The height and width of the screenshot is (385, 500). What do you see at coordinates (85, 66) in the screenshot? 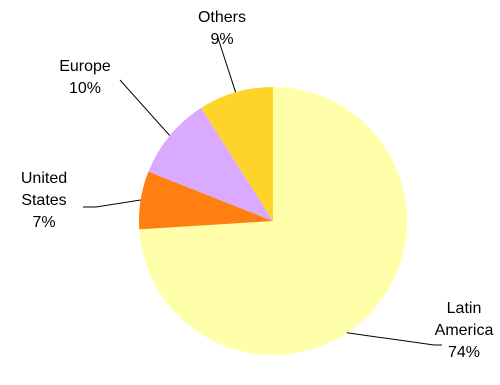
I see `slice-category-label: Europe` at bounding box center [85, 66].